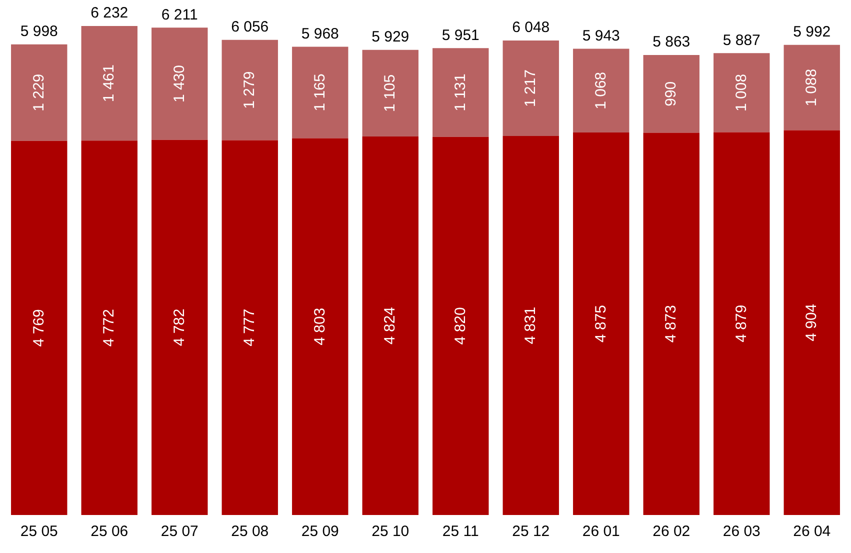  What do you see at coordinates (741, 323) in the screenshot?
I see `data-label: 4 879` at bounding box center [741, 323].